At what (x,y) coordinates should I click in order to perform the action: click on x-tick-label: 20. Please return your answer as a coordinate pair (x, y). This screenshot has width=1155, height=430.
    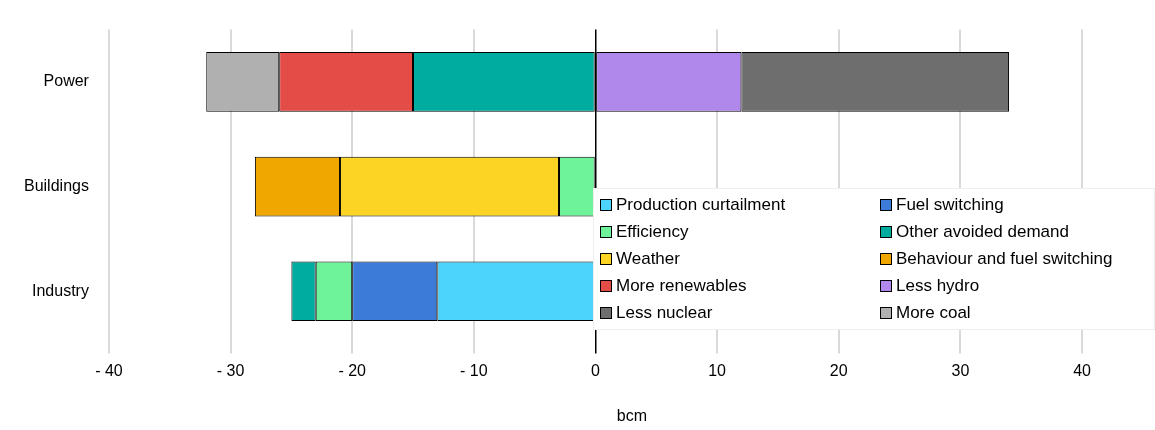
    Looking at the image, I should click on (838, 370).